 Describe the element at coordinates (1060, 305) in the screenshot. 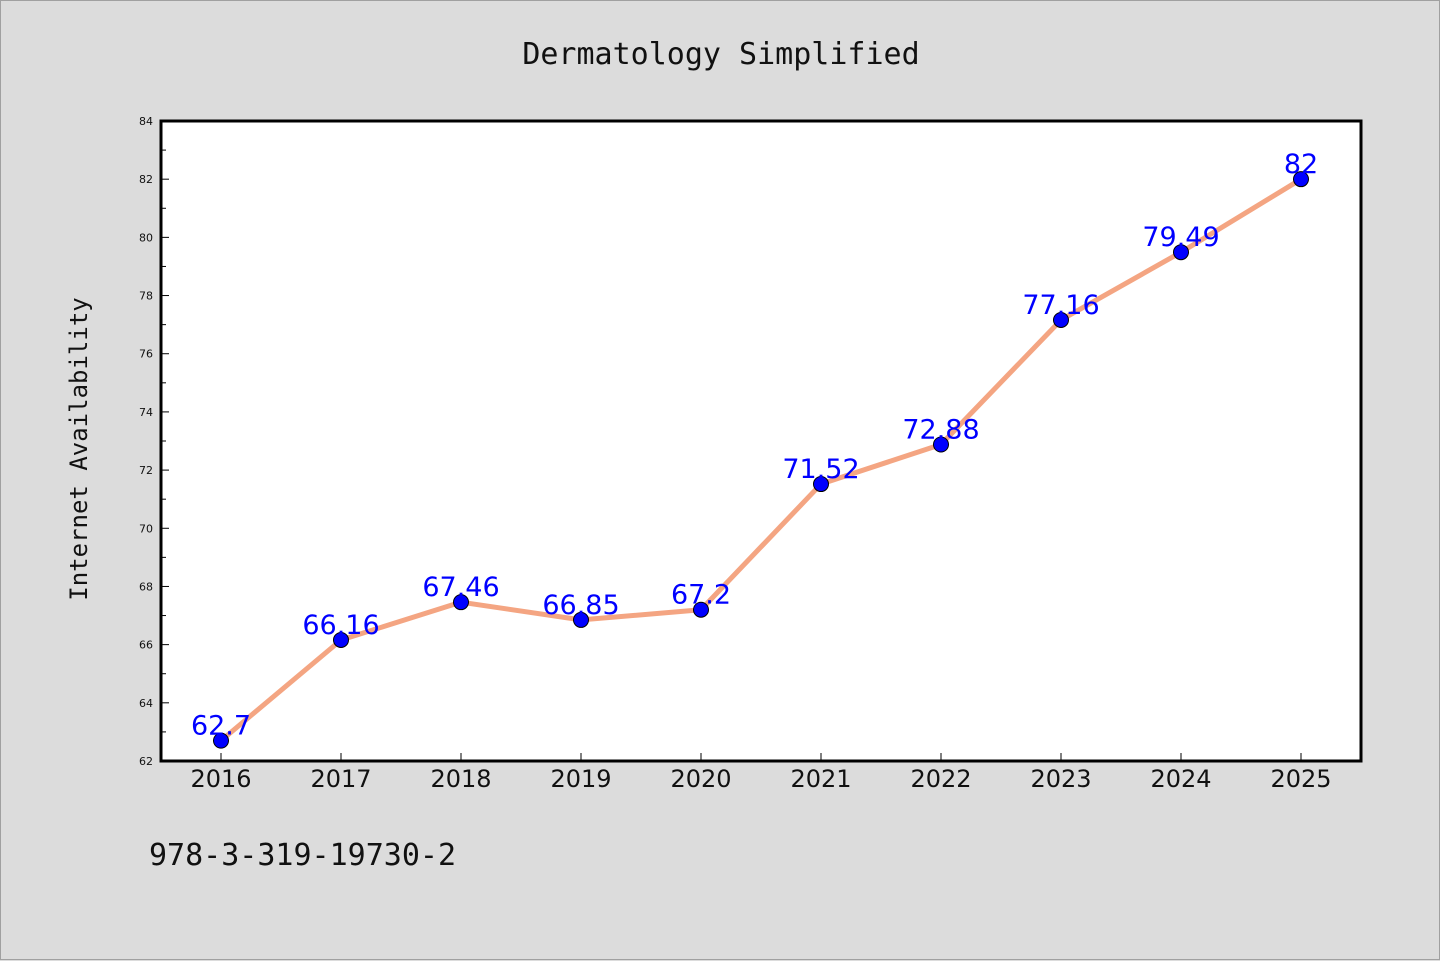

I see `data-label: 77.16` at that location.